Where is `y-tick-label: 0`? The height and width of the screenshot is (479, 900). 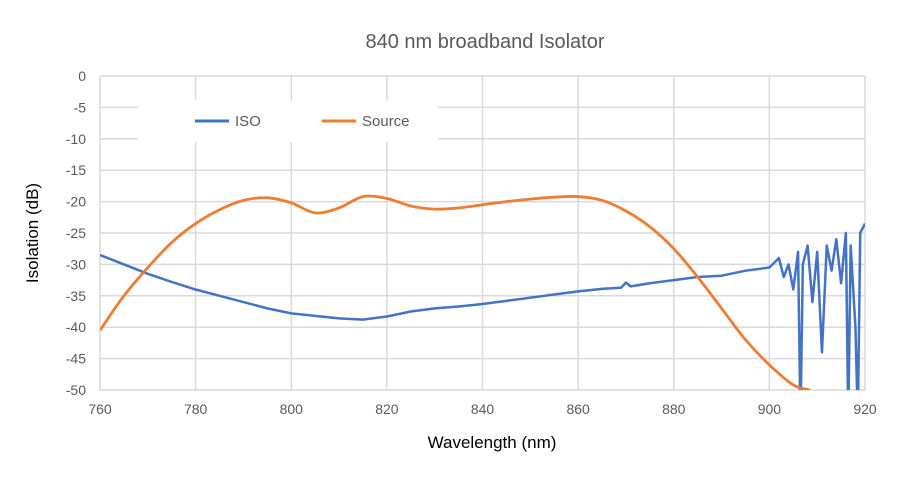
y-tick-label: 0 is located at coordinates (82, 76).